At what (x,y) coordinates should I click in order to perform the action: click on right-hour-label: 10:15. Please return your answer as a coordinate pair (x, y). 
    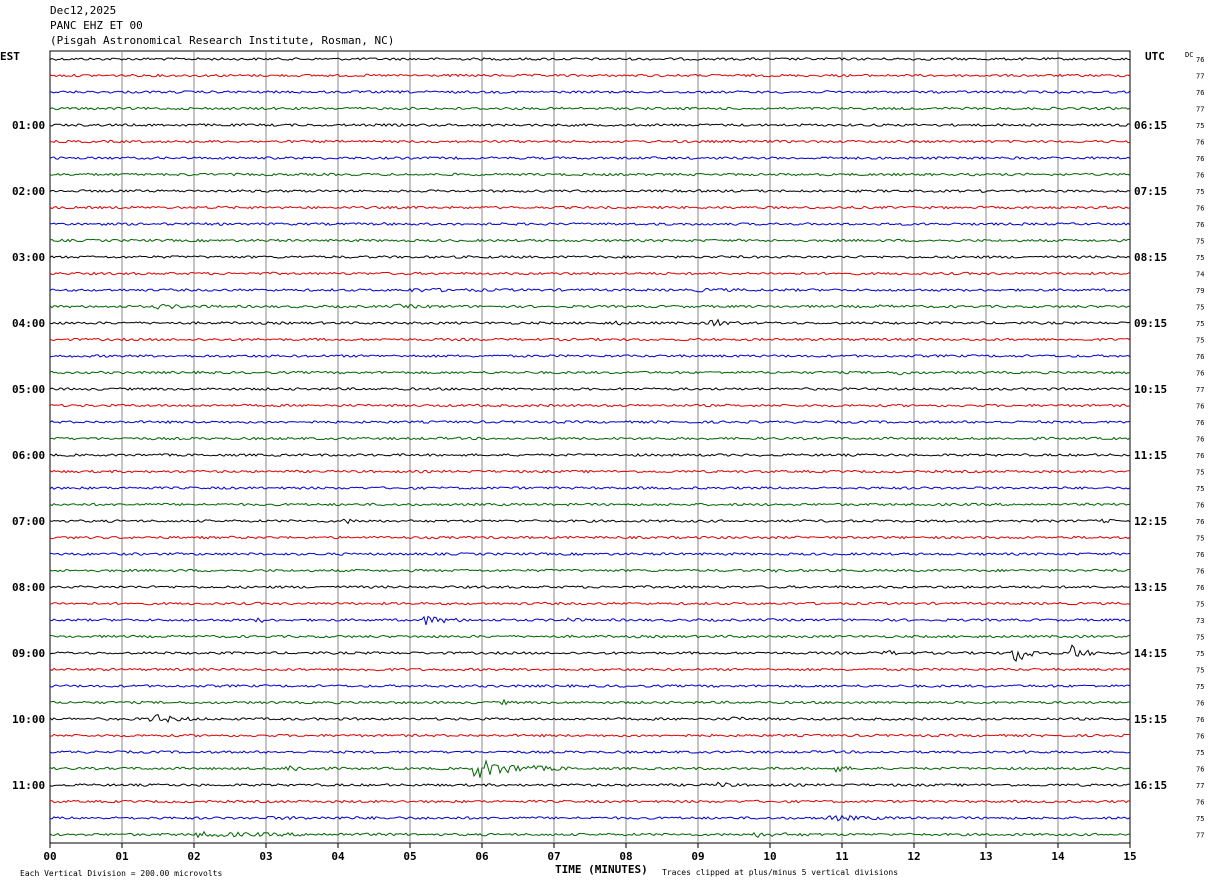
    Looking at the image, I should click on (1150, 389).